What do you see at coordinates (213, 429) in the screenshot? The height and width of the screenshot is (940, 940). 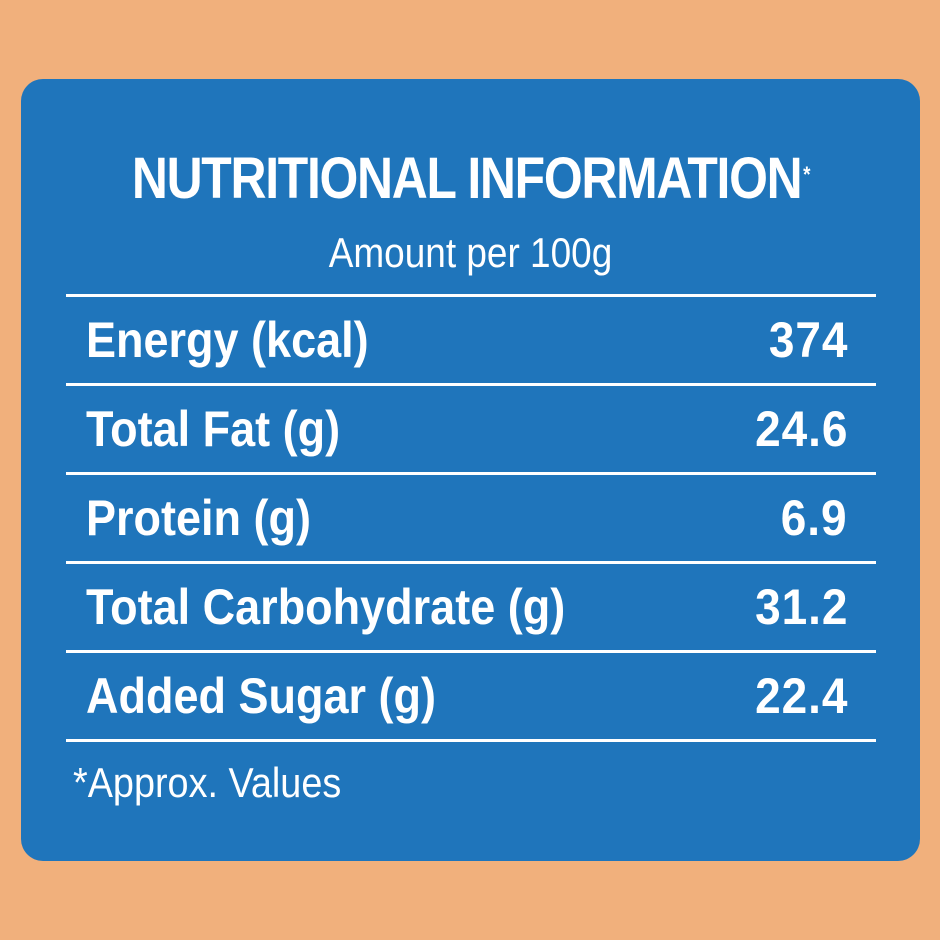 I see `row-label: Total Fat (g)` at bounding box center [213, 429].